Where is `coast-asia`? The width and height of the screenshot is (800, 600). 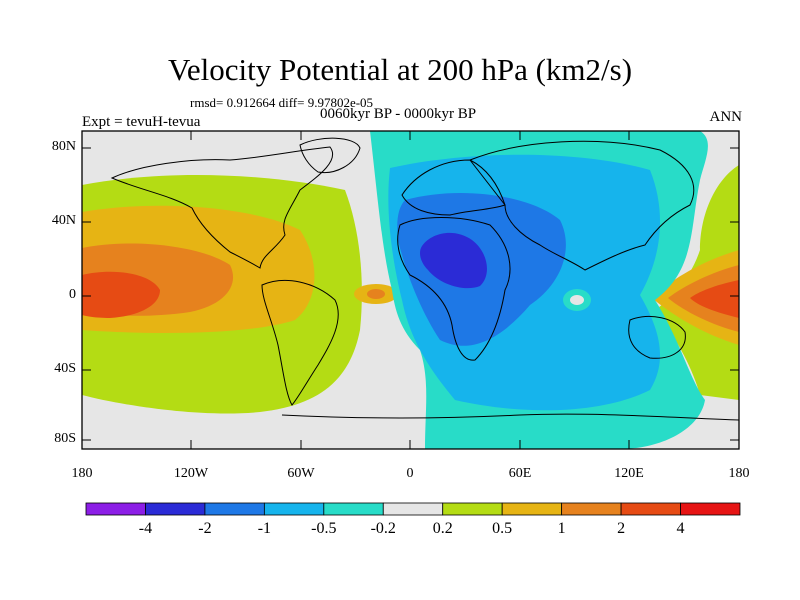 coast-asia is located at coordinates (582, 205).